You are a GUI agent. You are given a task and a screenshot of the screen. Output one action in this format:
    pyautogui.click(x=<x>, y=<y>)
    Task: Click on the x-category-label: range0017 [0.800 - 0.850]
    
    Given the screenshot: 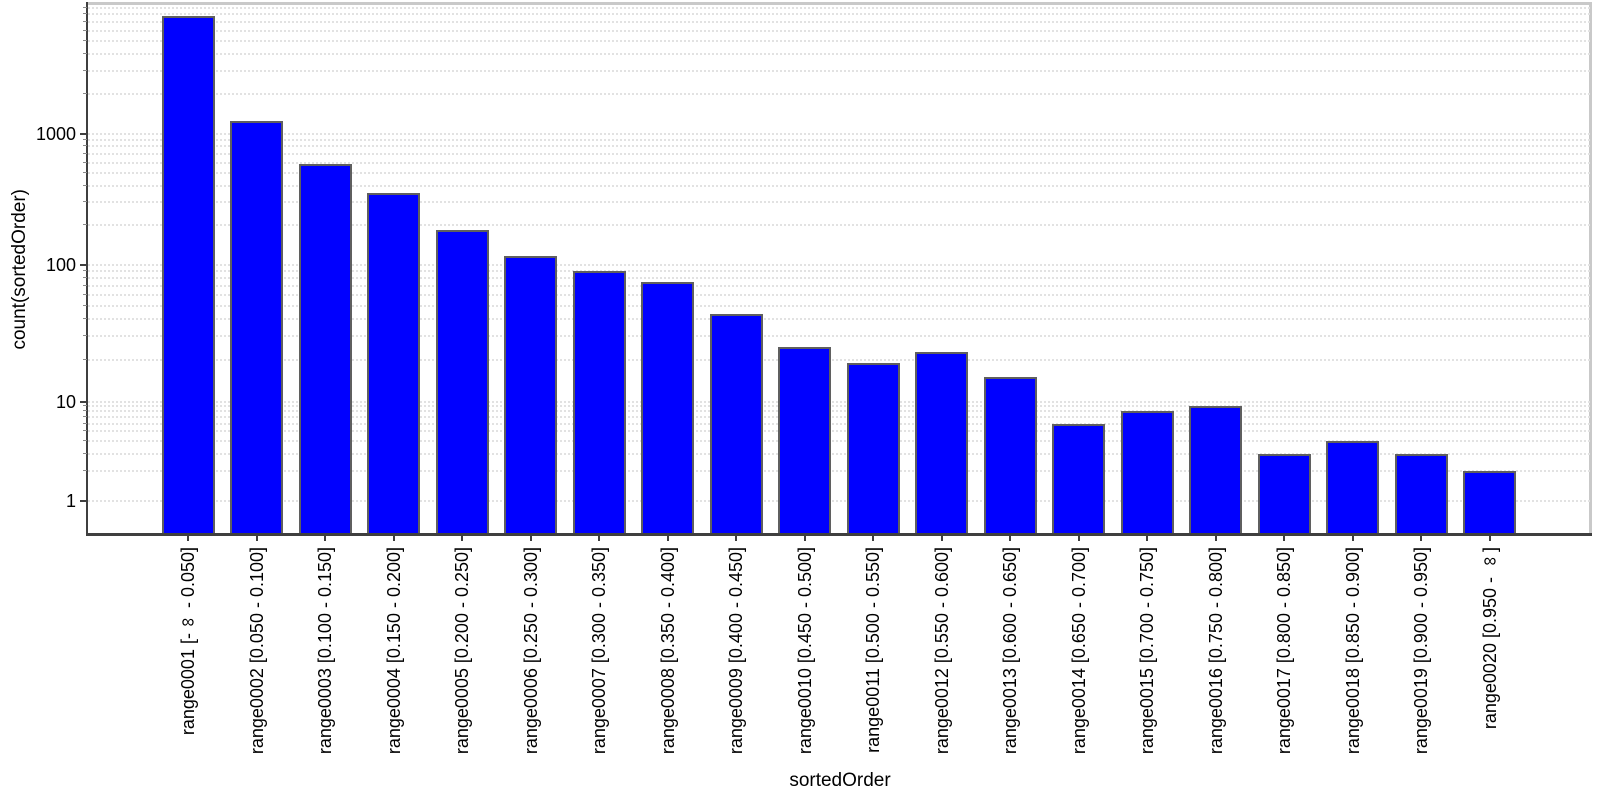 What is the action you would take?
    pyautogui.click(x=1284, y=651)
    